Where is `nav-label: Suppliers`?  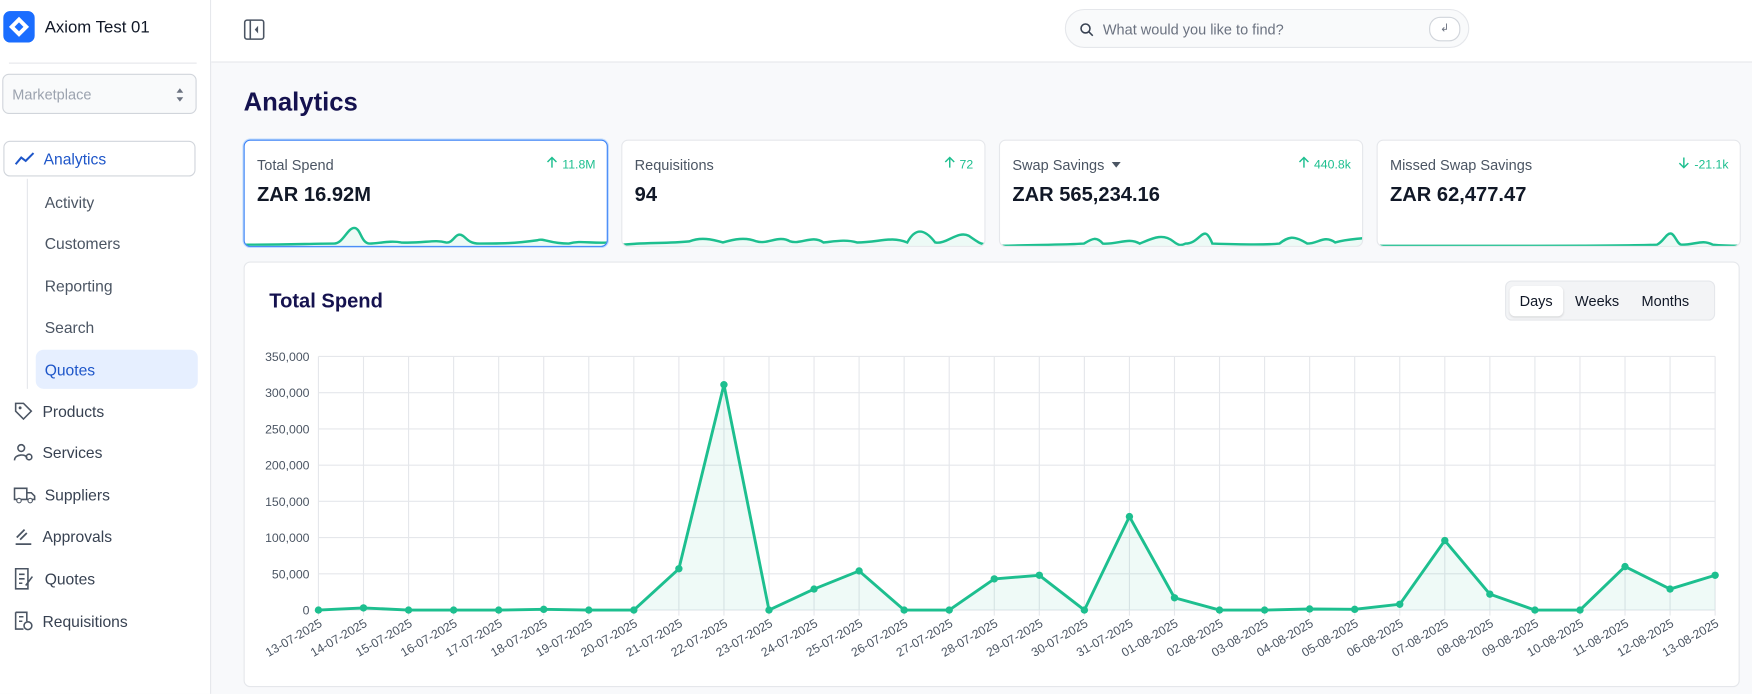
nav-label: Suppliers is located at coordinates (77, 495).